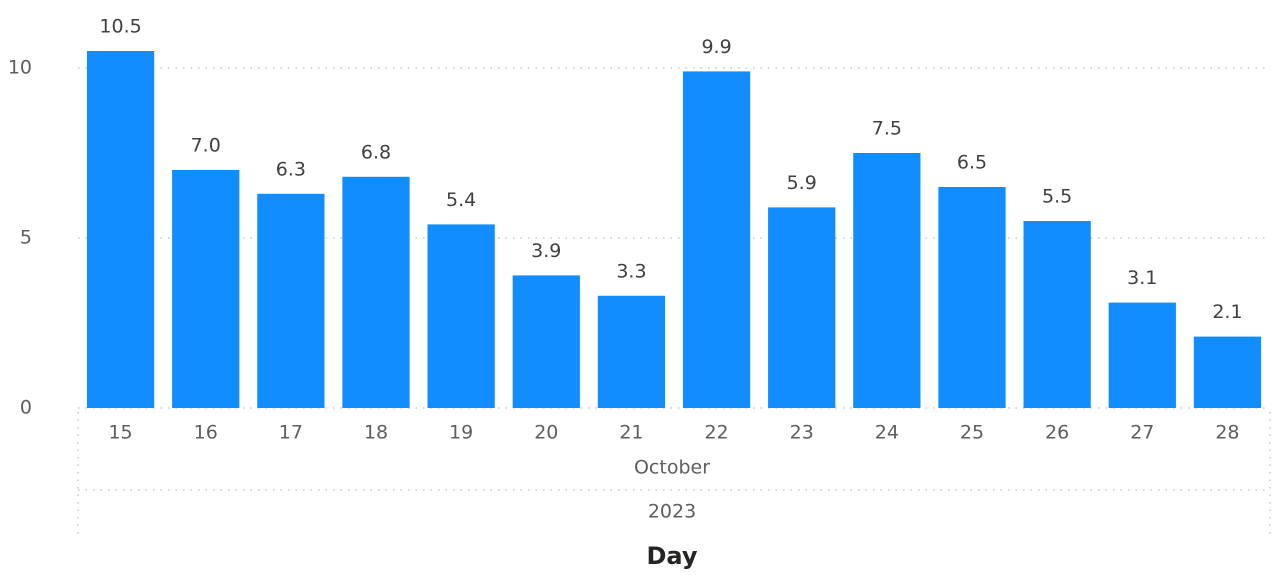 Image resolution: width=1288 pixels, height=575 pixels. I want to click on data-label: 3.3, so click(631, 271).